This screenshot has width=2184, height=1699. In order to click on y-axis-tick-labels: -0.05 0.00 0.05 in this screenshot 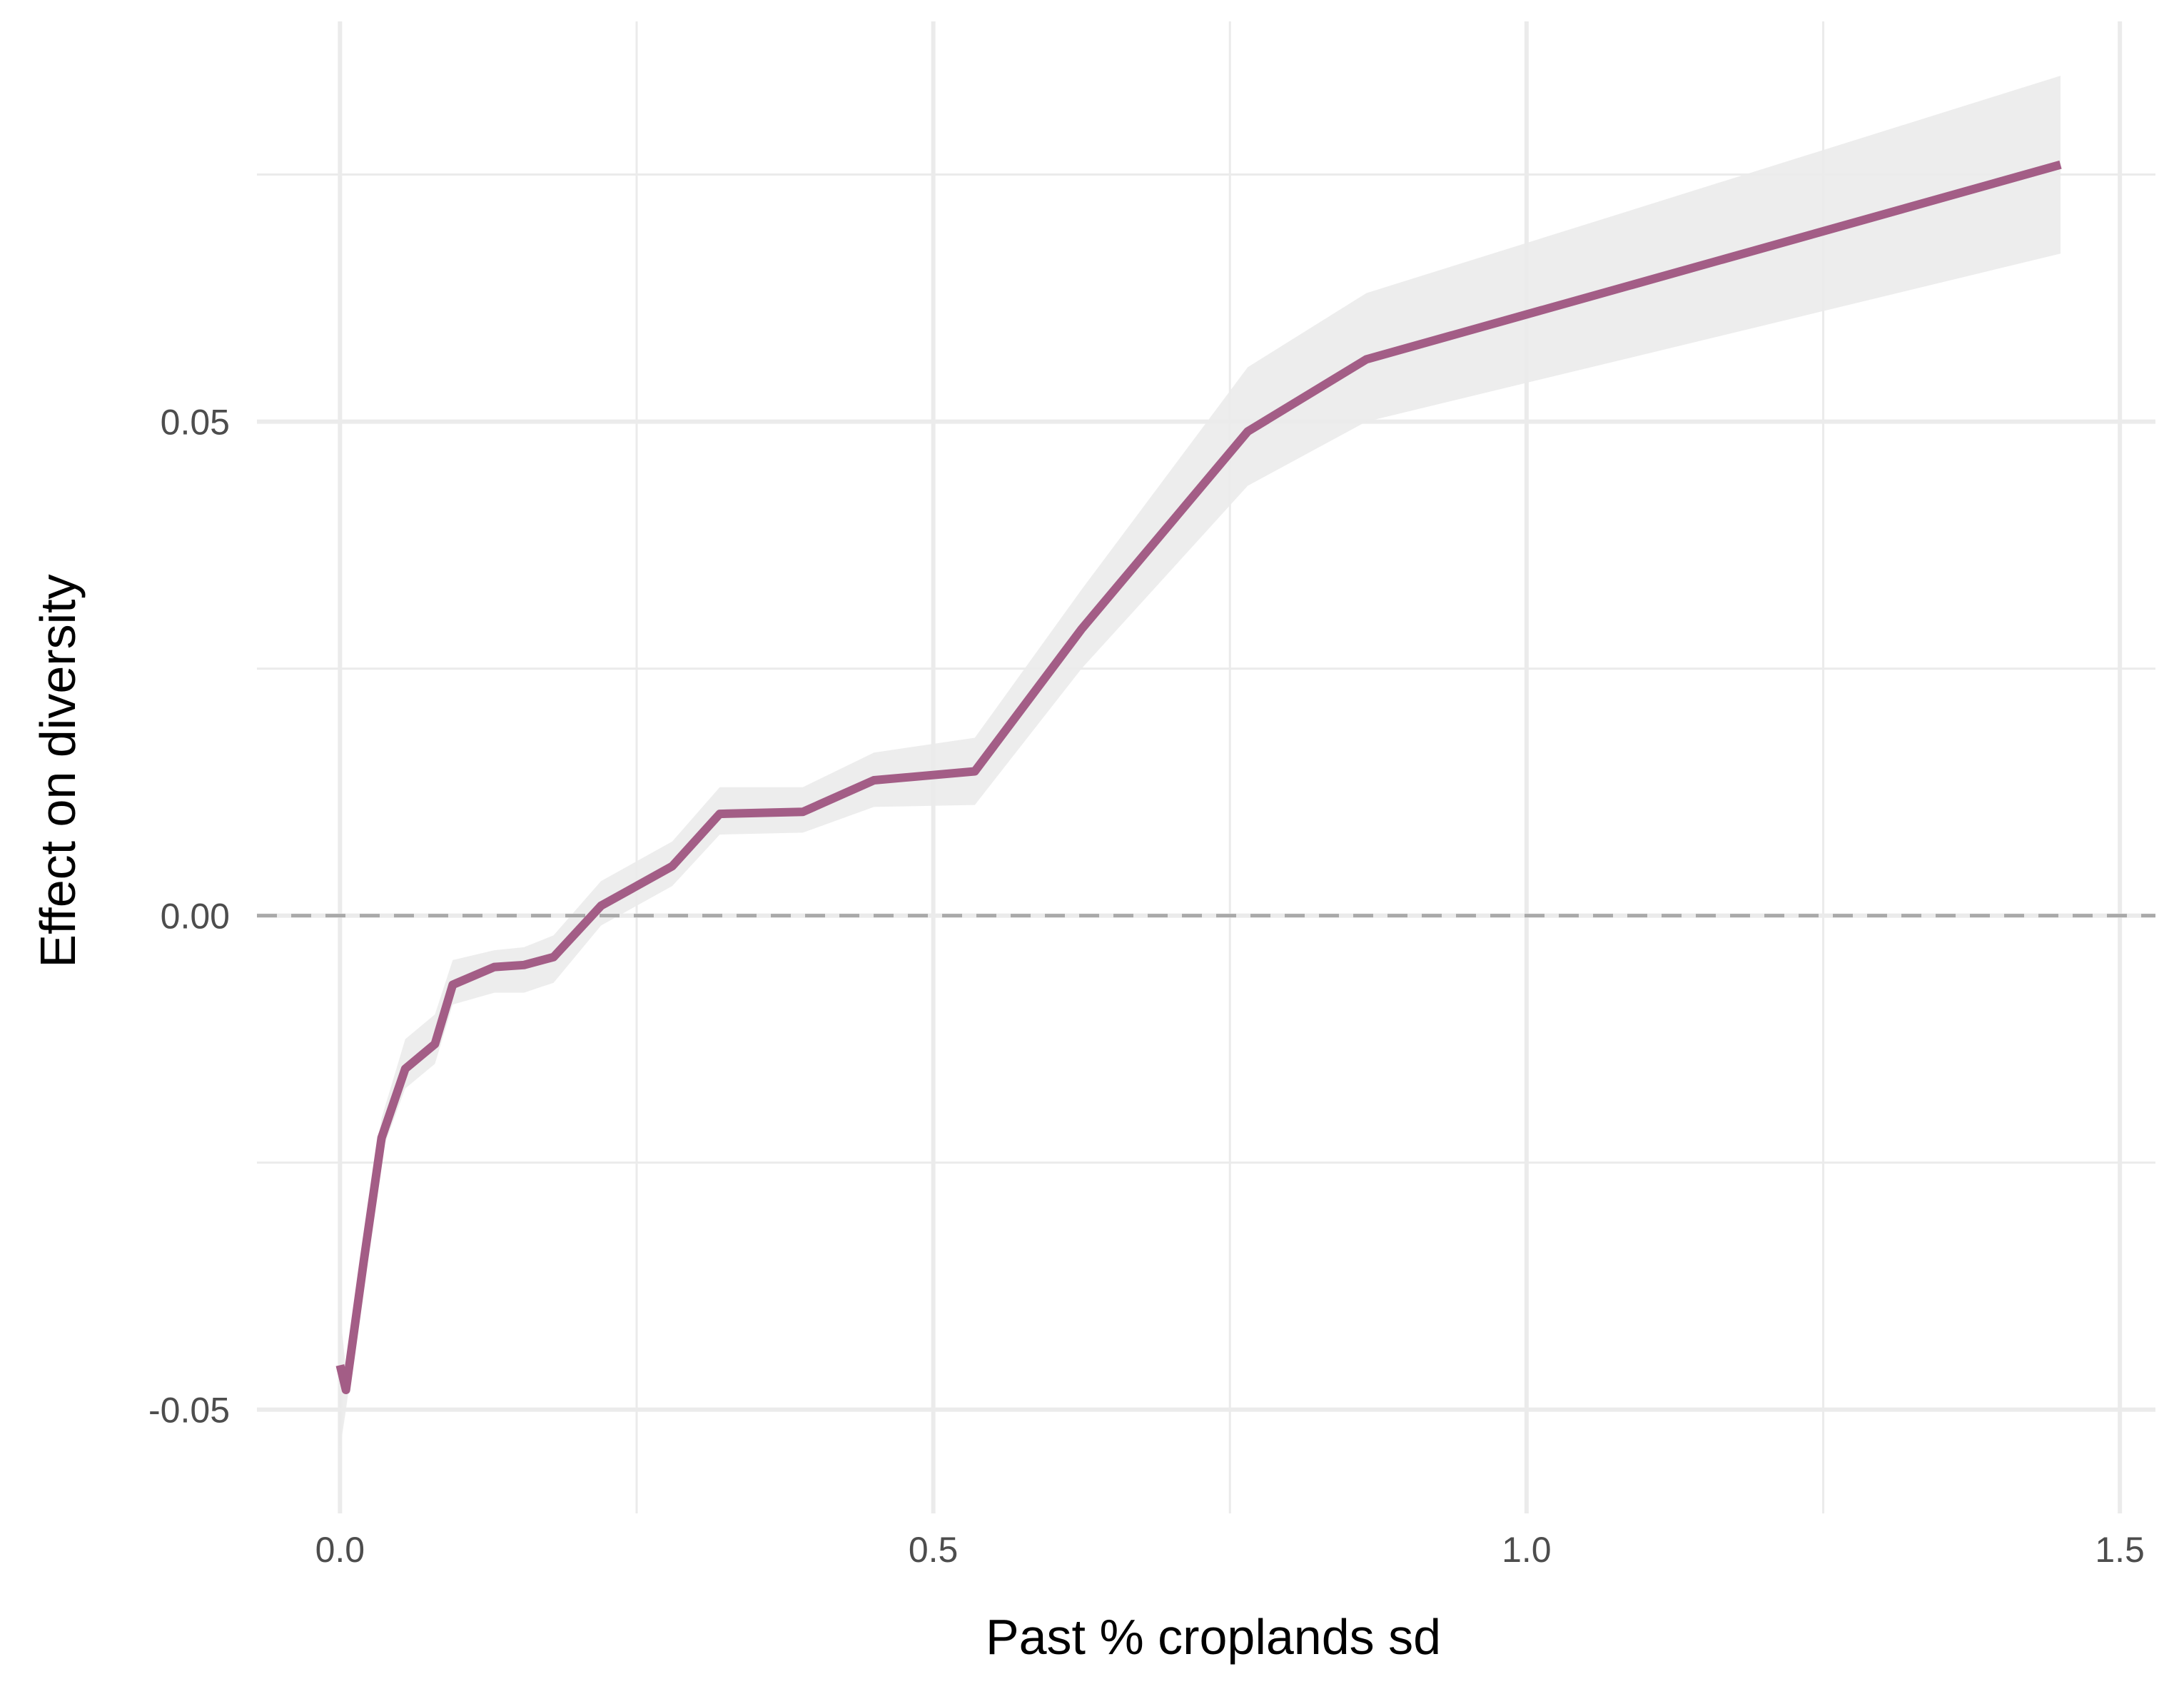, I will do `click(189, 917)`.